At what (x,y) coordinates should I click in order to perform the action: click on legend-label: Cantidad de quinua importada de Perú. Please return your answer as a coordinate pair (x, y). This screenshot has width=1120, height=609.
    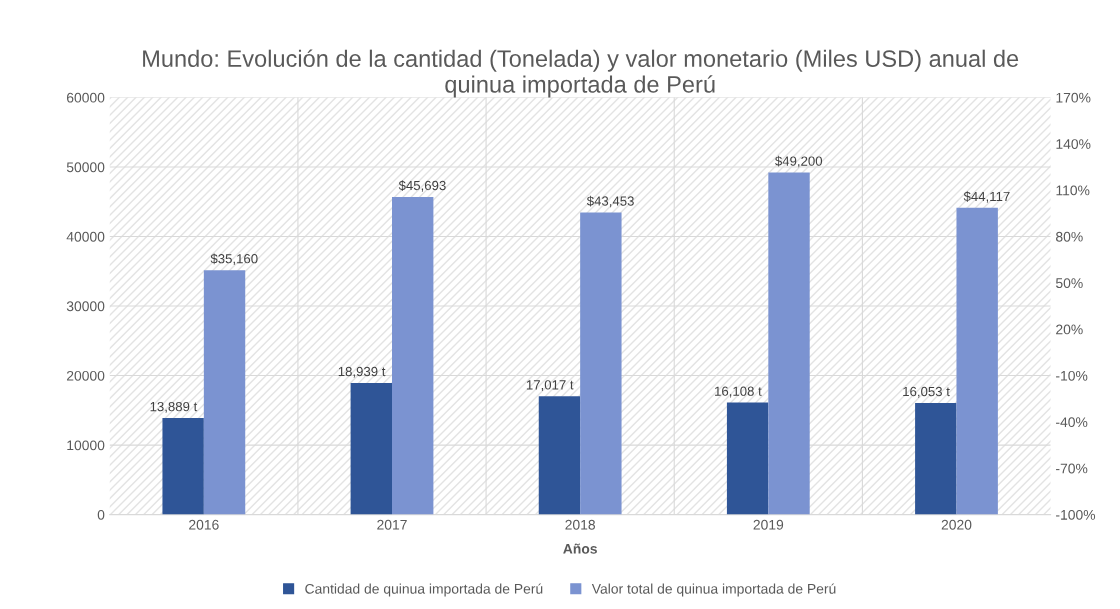
    Looking at the image, I should click on (424, 590).